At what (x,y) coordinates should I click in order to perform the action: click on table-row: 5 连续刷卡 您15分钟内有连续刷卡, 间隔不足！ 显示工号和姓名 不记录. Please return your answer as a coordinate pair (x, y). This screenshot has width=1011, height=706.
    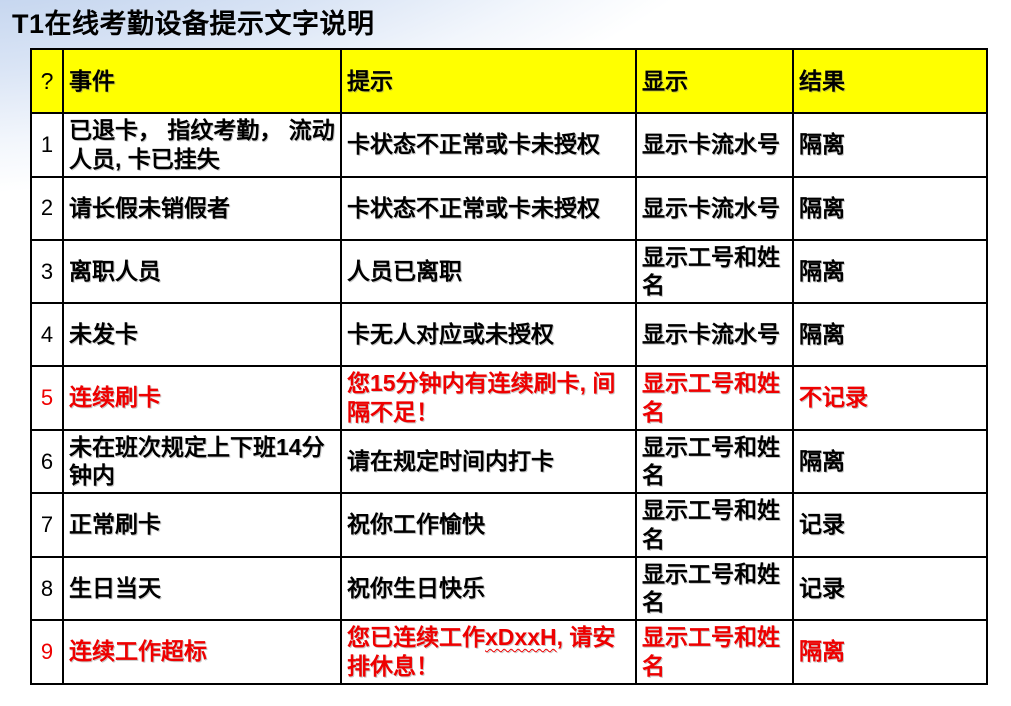
    Looking at the image, I should click on (509, 398).